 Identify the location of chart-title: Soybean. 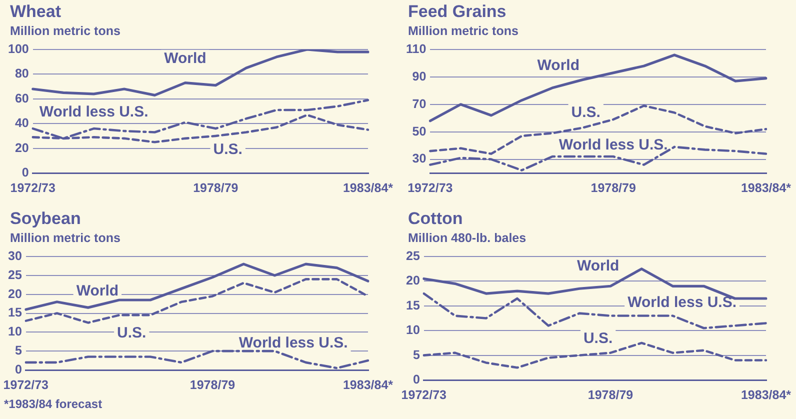
(45, 219).